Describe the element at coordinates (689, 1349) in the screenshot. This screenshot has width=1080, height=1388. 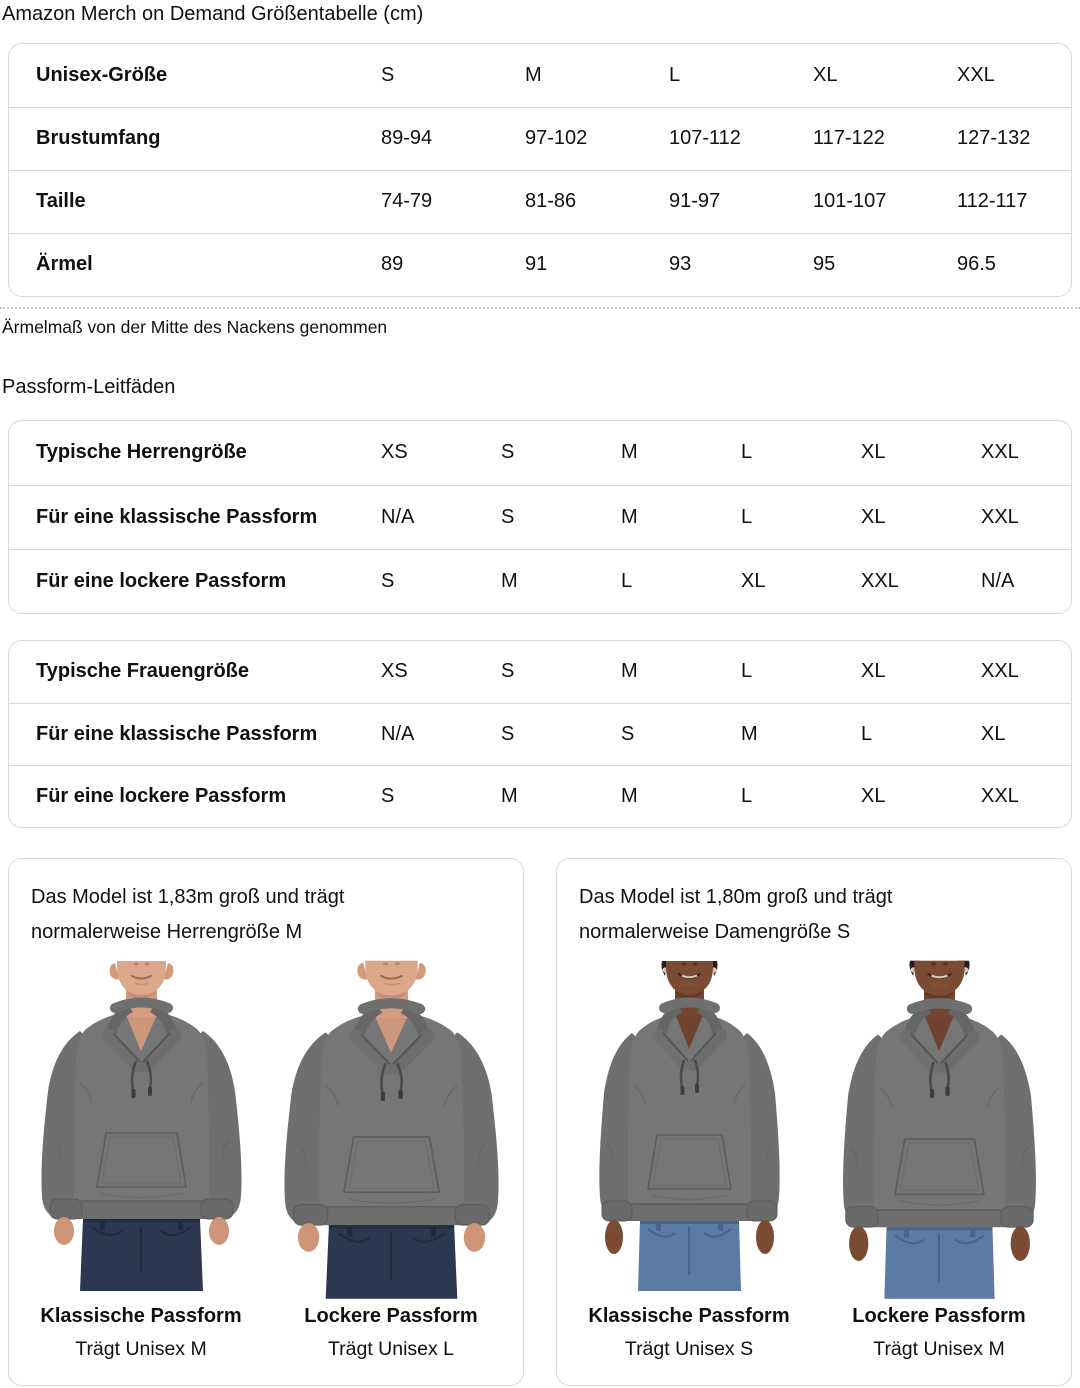
I see `worn-size-label: Trägt Unisex S` at that location.